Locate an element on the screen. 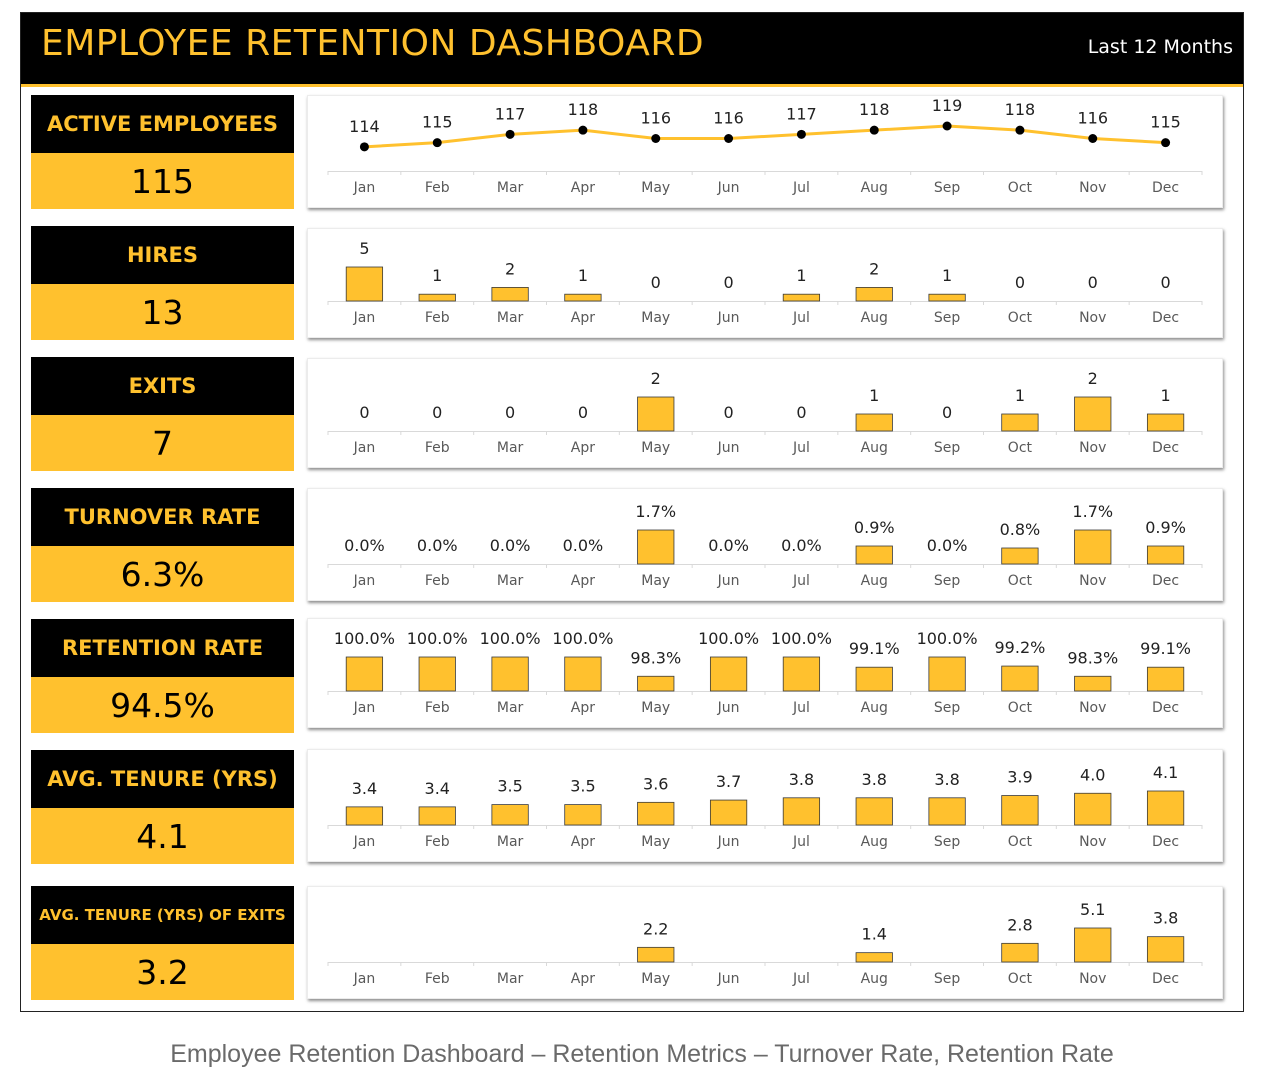 The image size is (1284, 1088). kpi-value: 3.2 is located at coordinates (162, 972).